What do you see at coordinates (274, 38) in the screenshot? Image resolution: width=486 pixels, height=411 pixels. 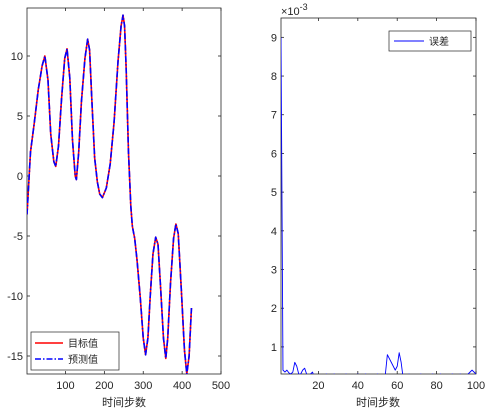 I see `y-tick-label: 9` at bounding box center [274, 38].